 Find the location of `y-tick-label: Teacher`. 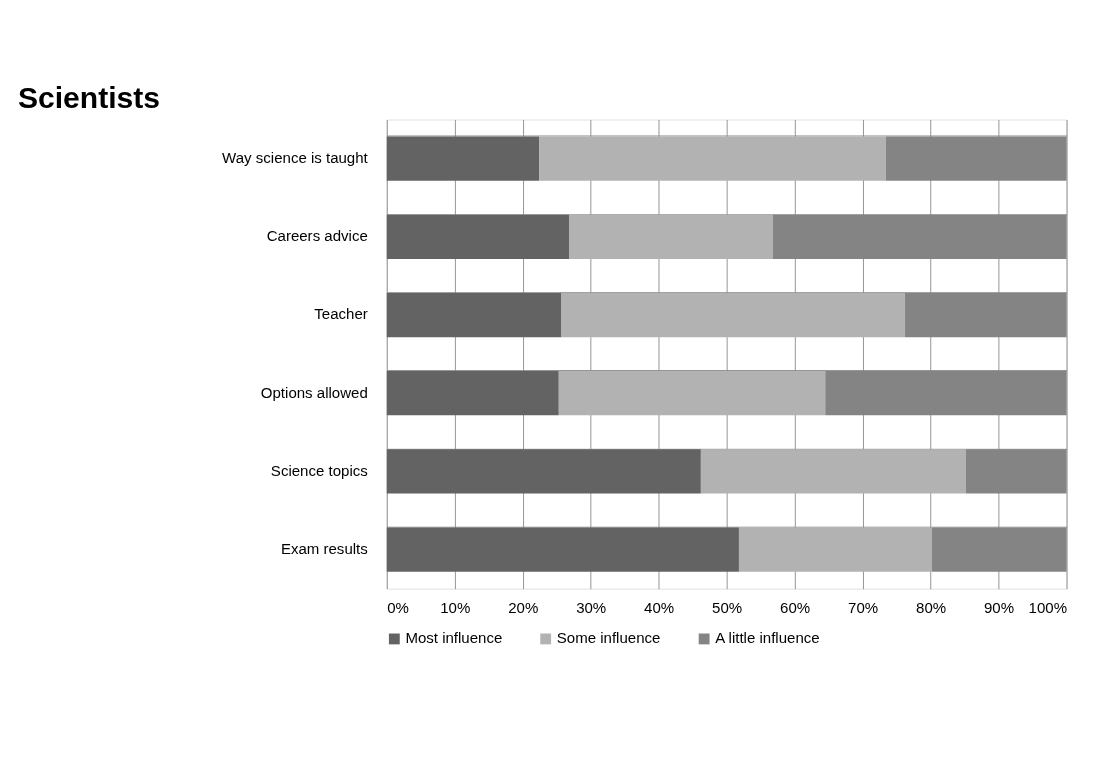

y-tick-label: Teacher is located at coordinates (341, 314).